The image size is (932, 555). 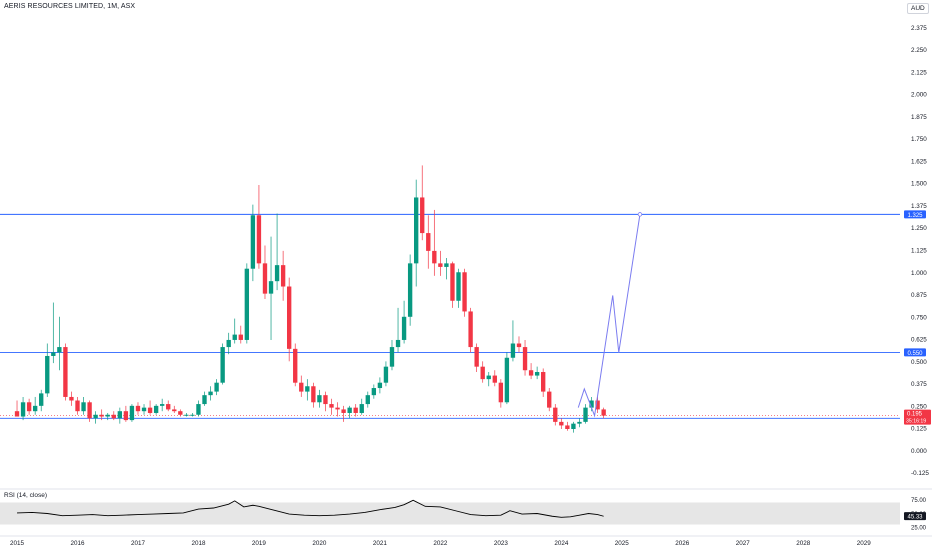 I want to click on time-tick-label: 2025, so click(x=622, y=543).